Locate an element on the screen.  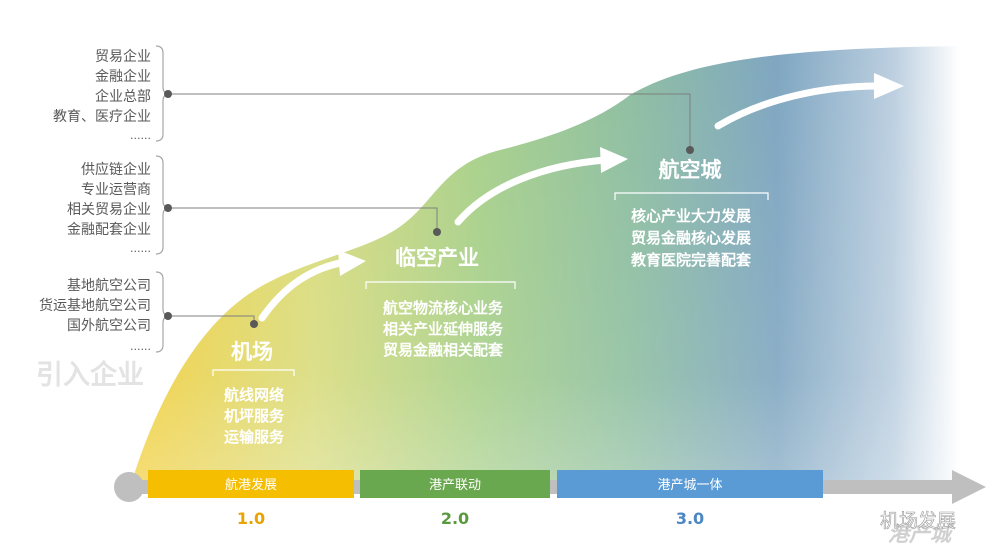
connector-3-dot is located at coordinates (254, 324).